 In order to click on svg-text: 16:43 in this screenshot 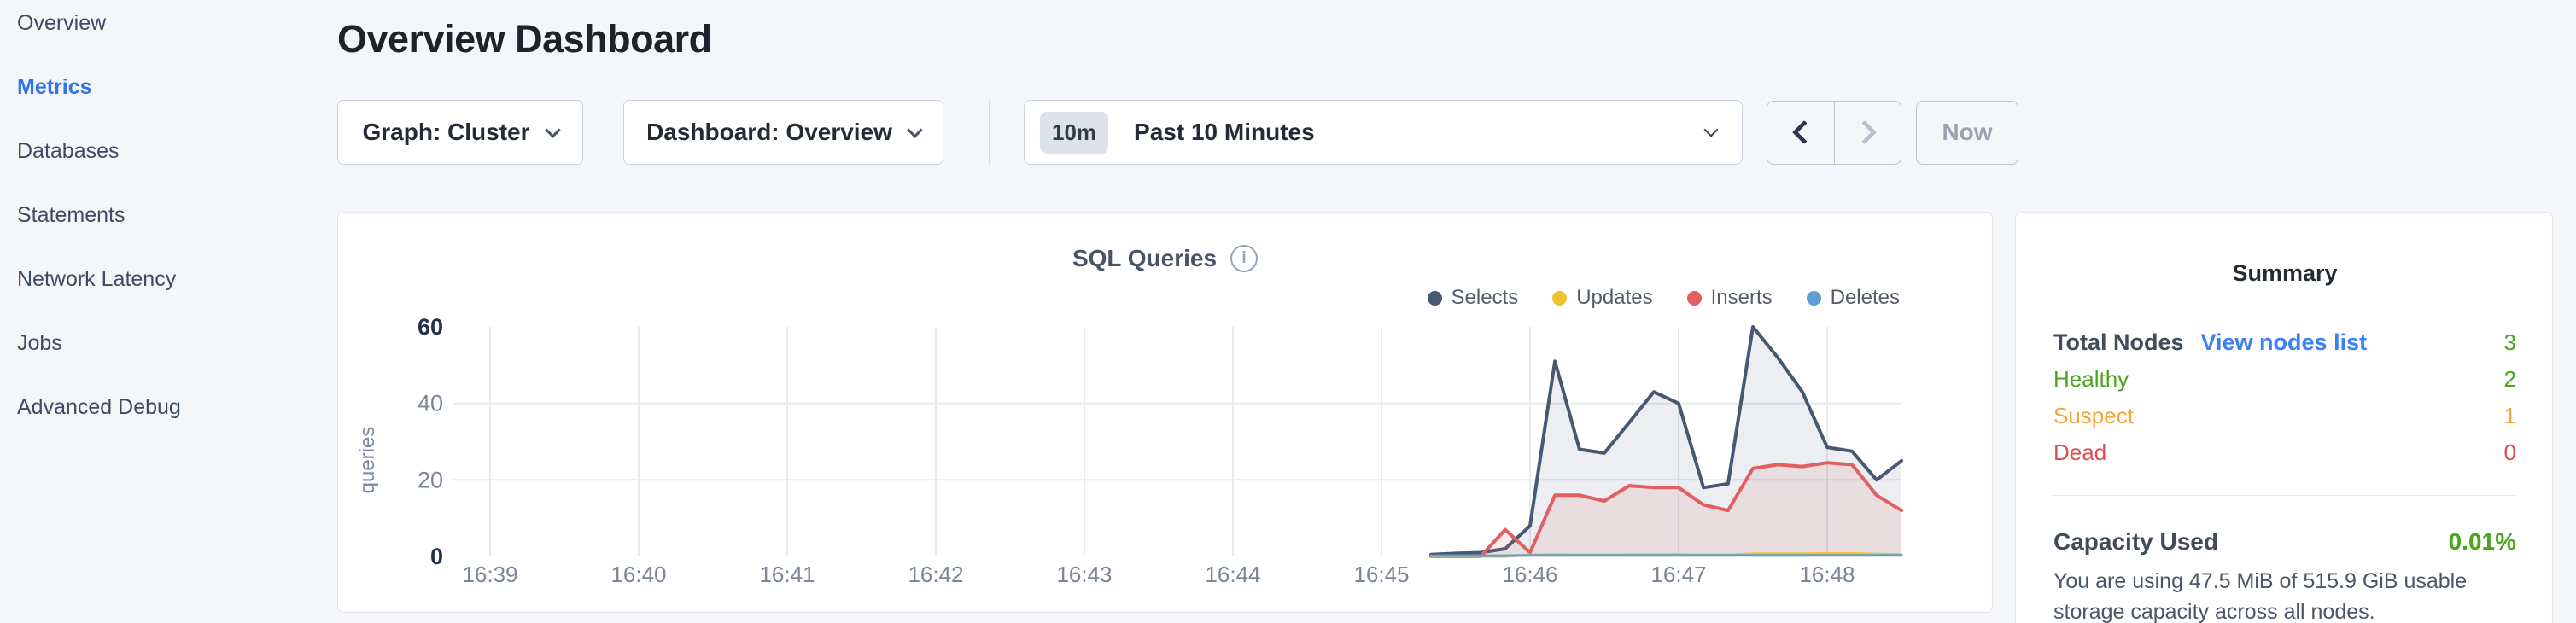, I will do `click(1084, 574)`.